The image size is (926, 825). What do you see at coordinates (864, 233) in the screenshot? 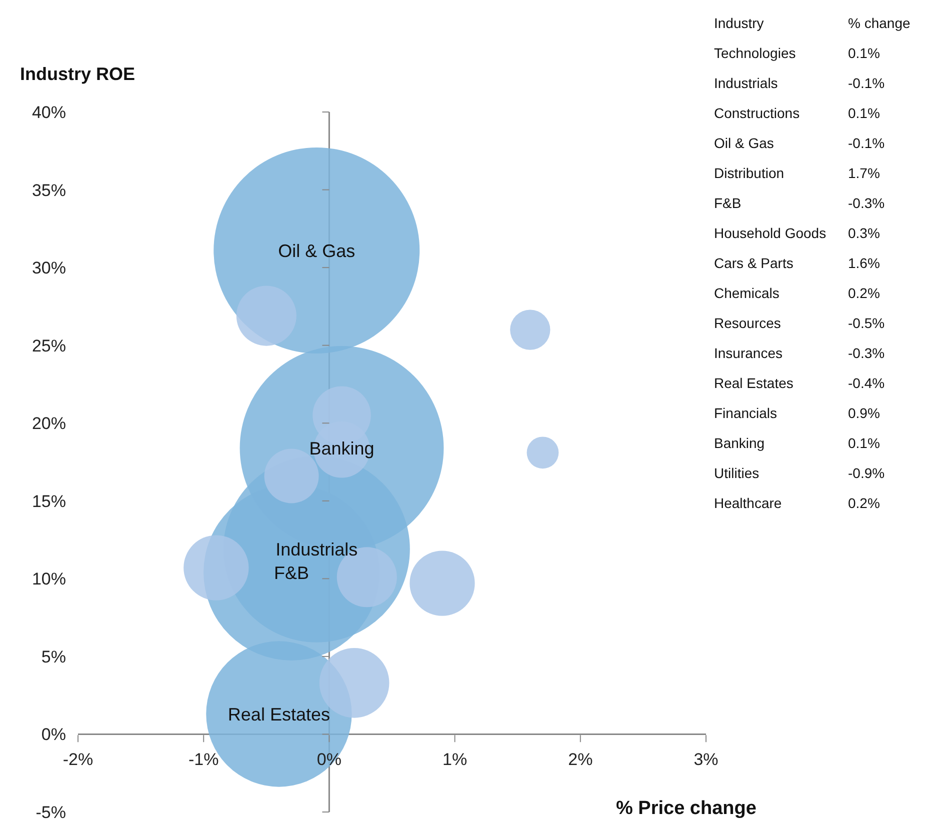
I see `text: 0.3%` at bounding box center [864, 233].